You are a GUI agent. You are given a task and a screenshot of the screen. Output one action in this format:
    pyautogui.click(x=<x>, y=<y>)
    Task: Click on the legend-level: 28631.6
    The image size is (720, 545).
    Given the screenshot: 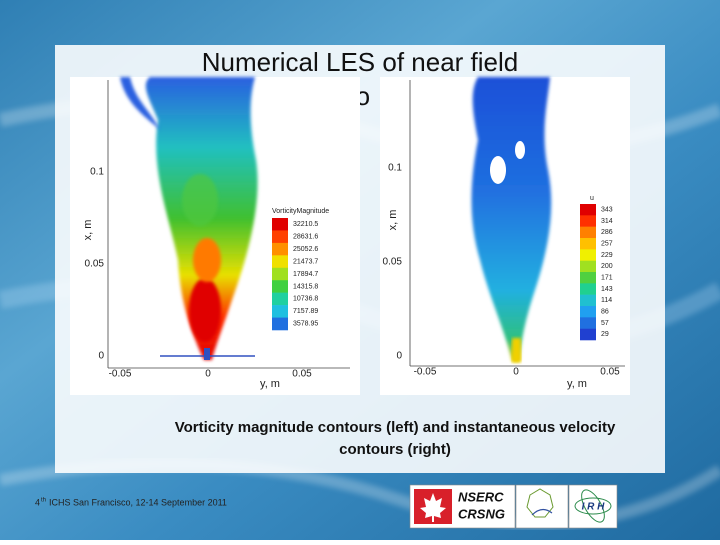 What is the action you would take?
    pyautogui.click(x=305, y=237)
    